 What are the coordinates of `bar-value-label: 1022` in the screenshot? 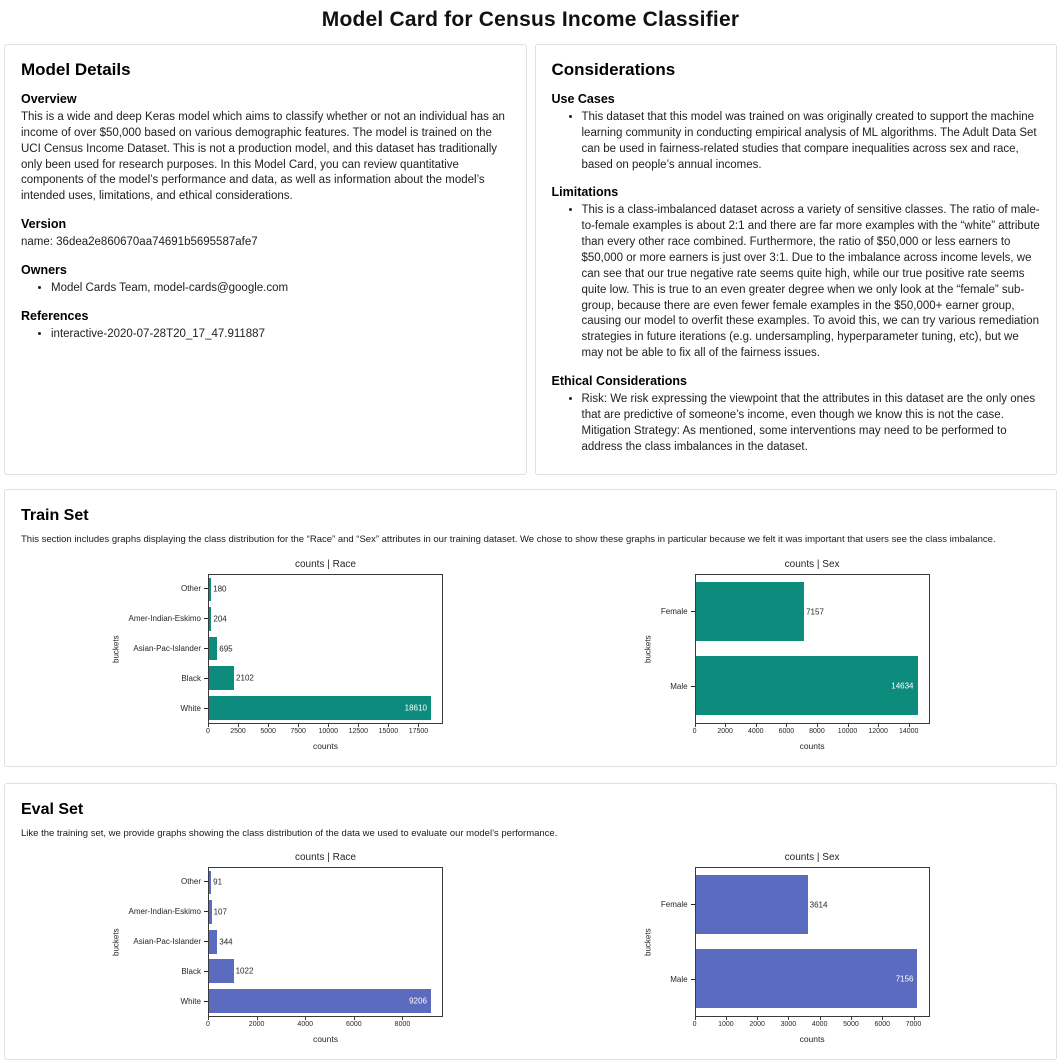 It's located at (244, 971).